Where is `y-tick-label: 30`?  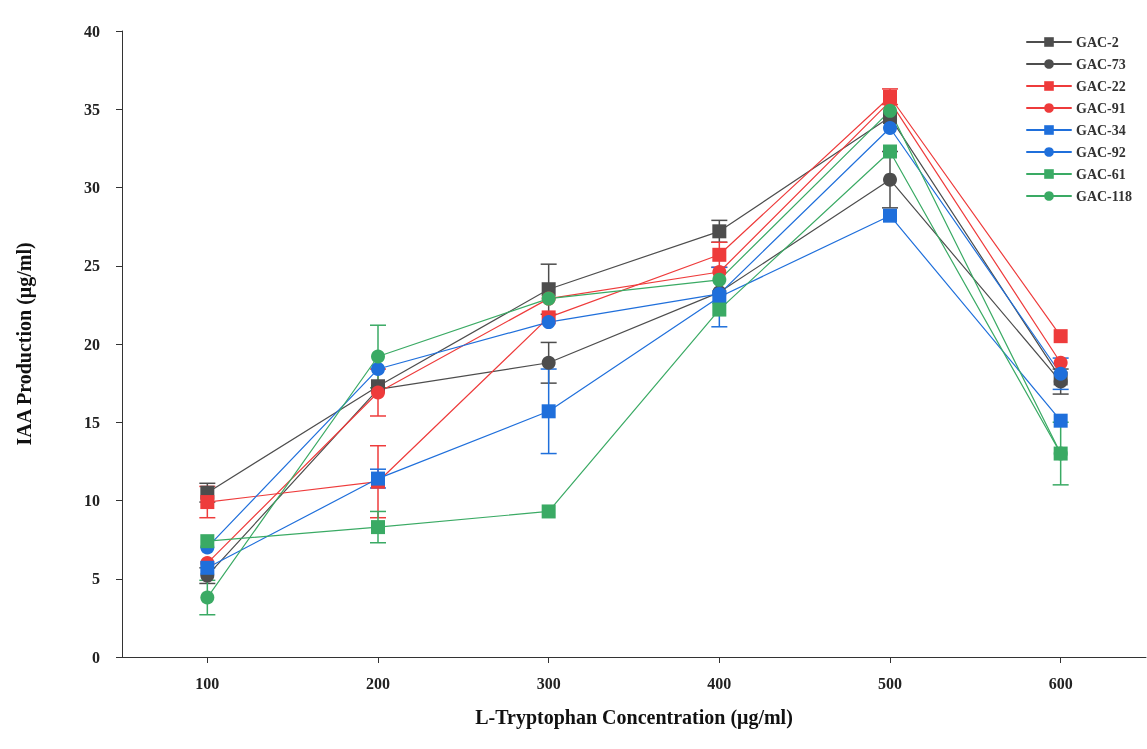
y-tick-label: 30 is located at coordinates (92, 187).